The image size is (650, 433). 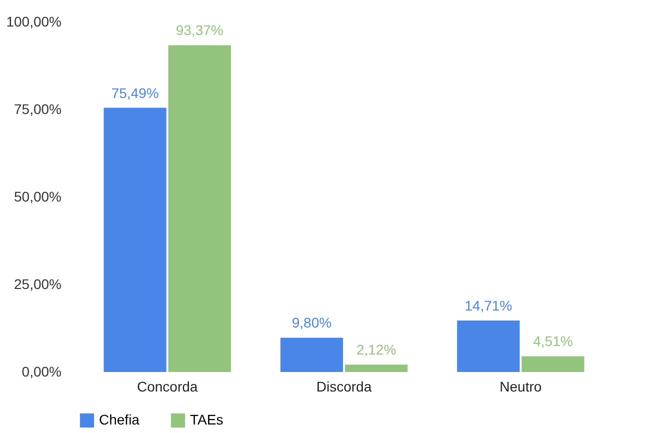 I want to click on y-tick-label: 25,00%, so click(x=38, y=284).